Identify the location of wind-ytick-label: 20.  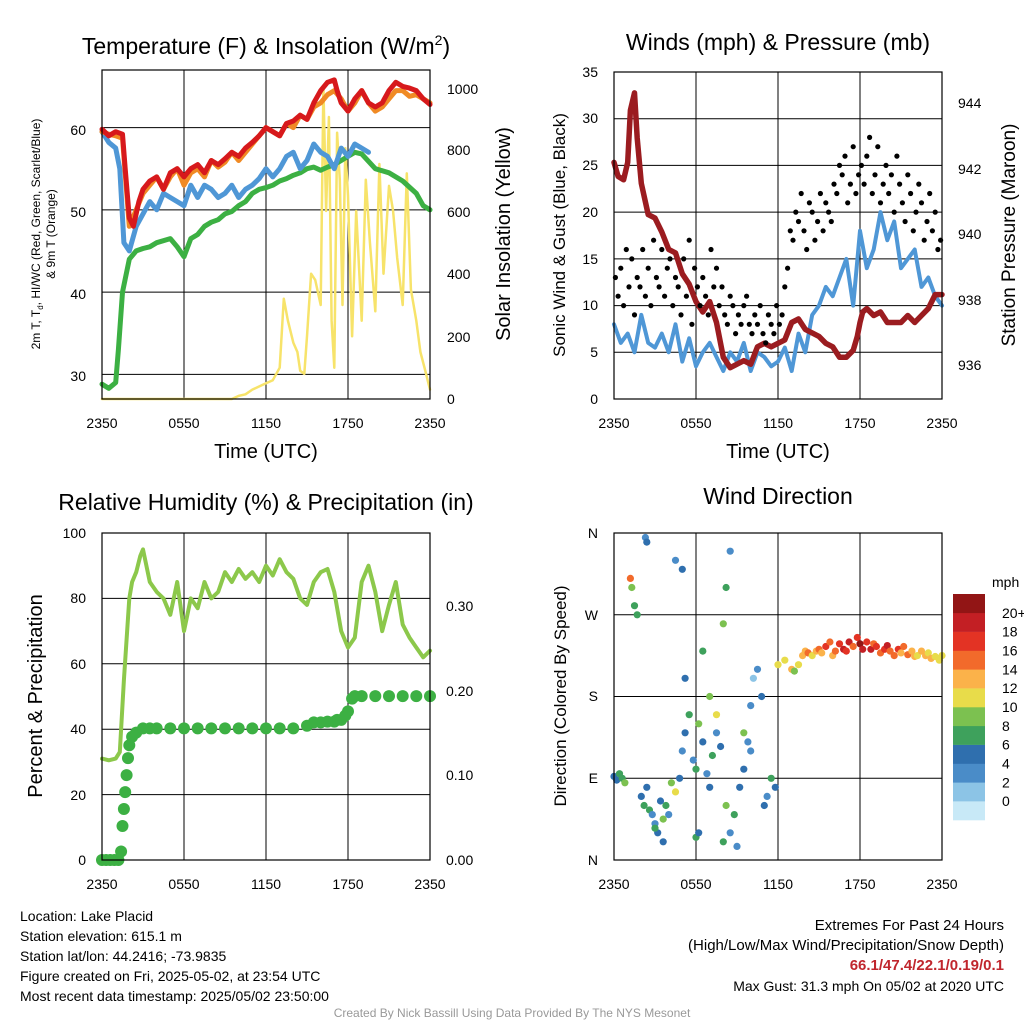
(590, 212).